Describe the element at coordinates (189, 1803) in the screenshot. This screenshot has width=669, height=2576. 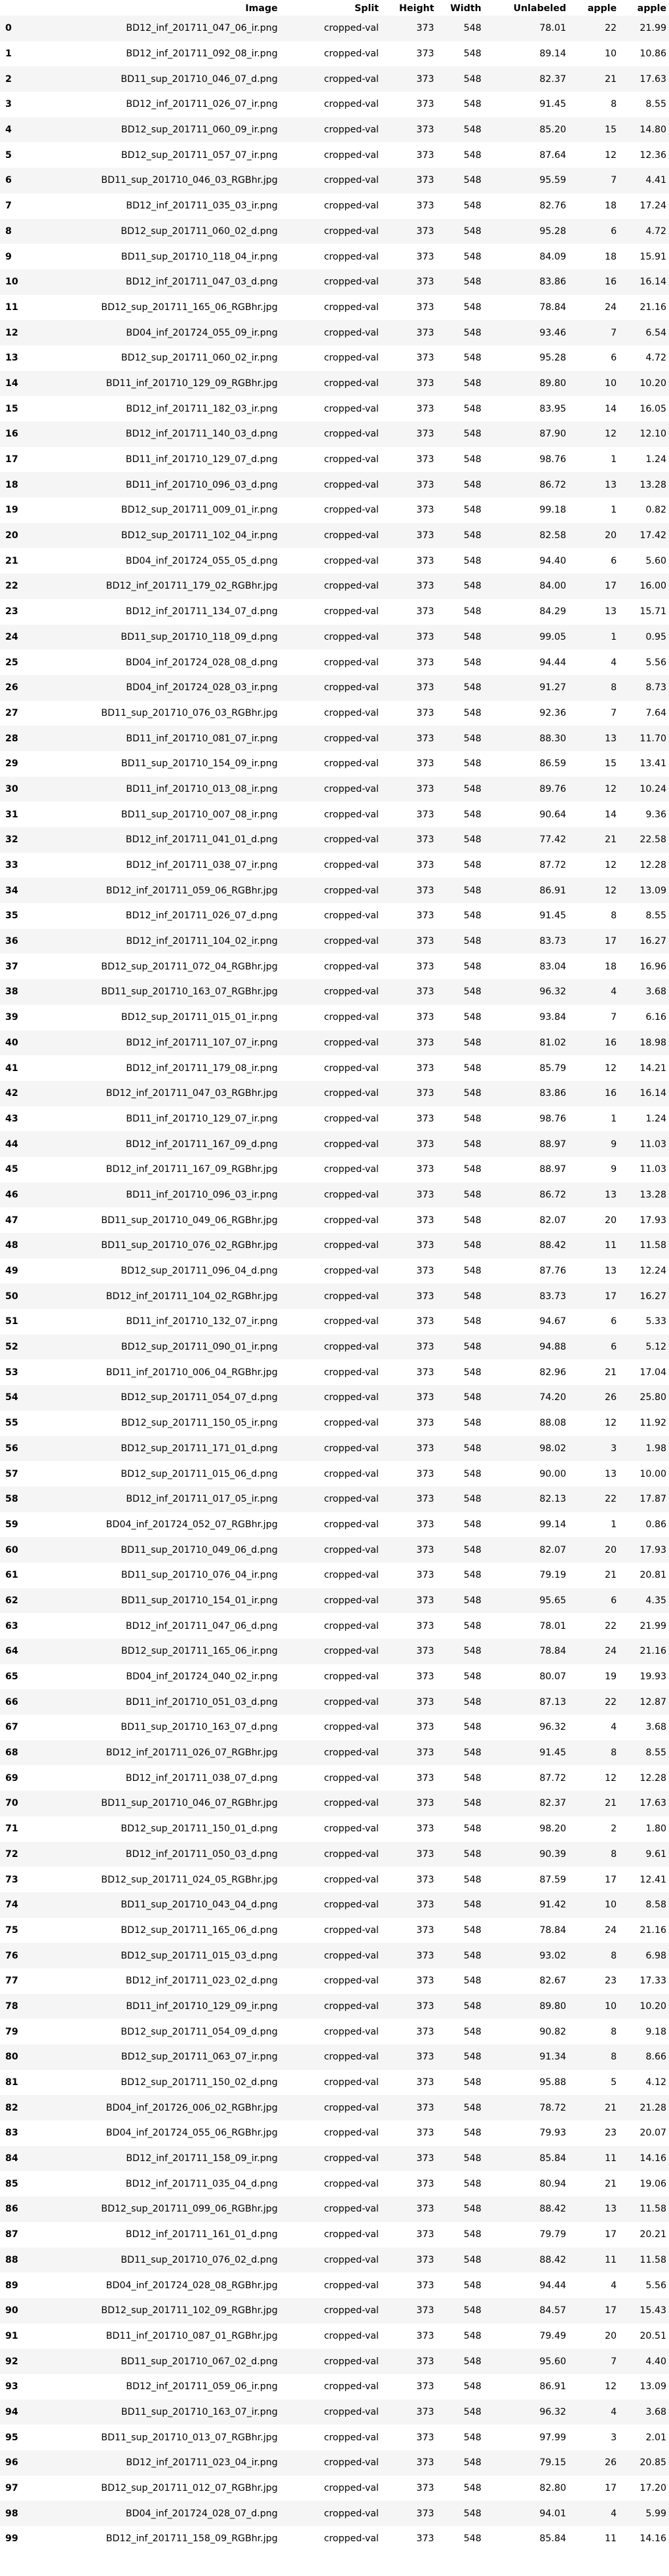
I see `image-cell: BD11_sup_201710_046_07_RGBhr.jpg` at that location.